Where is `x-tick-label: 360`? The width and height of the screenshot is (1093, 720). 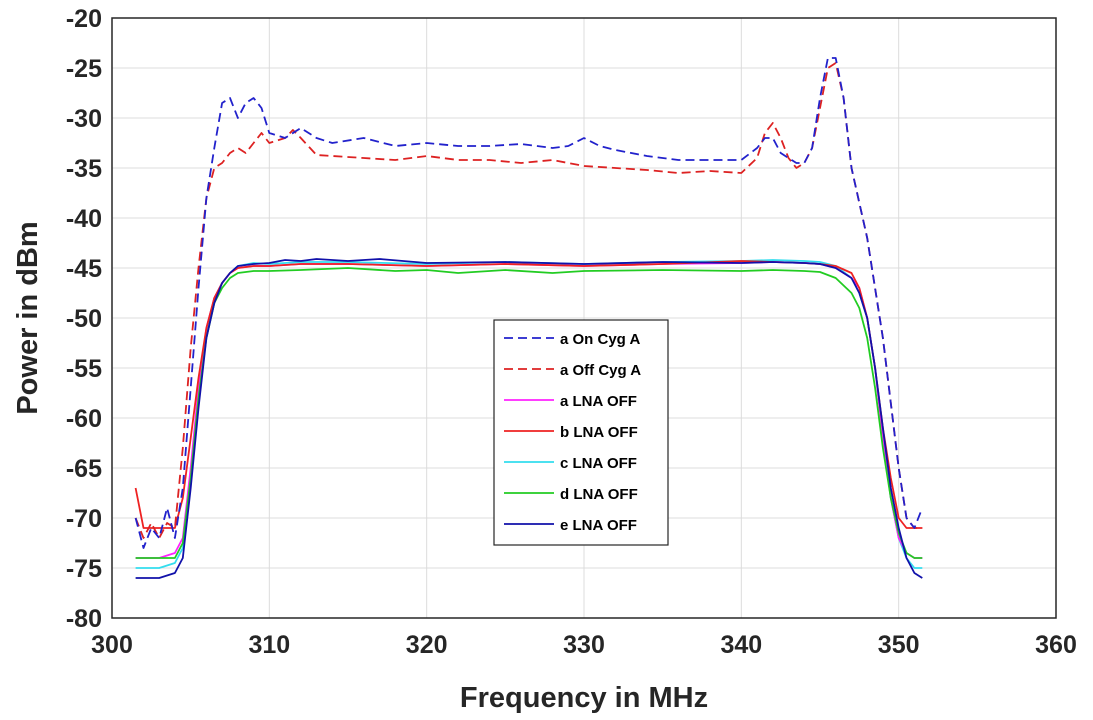 x-tick-label: 360 is located at coordinates (1056, 645).